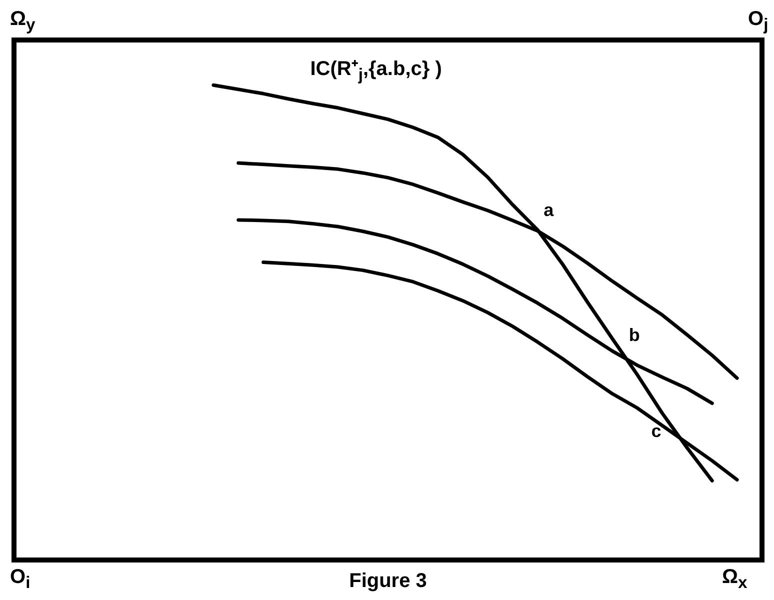  What do you see at coordinates (758, 21) in the screenshot?
I see `text: O$_{j}$` at bounding box center [758, 21].